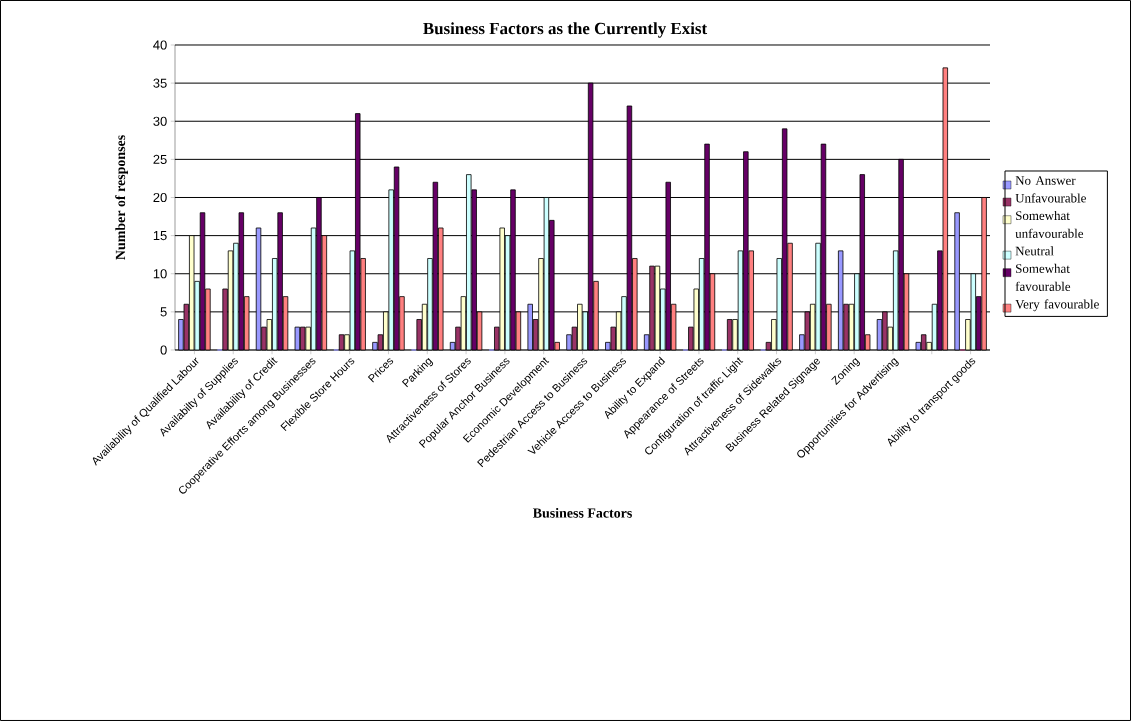 The width and height of the screenshot is (1131, 721). What do you see at coordinates (121, 197) in the screenshot?
I see `y-axis-title: Number of responses` at bounding box center [121, 197].